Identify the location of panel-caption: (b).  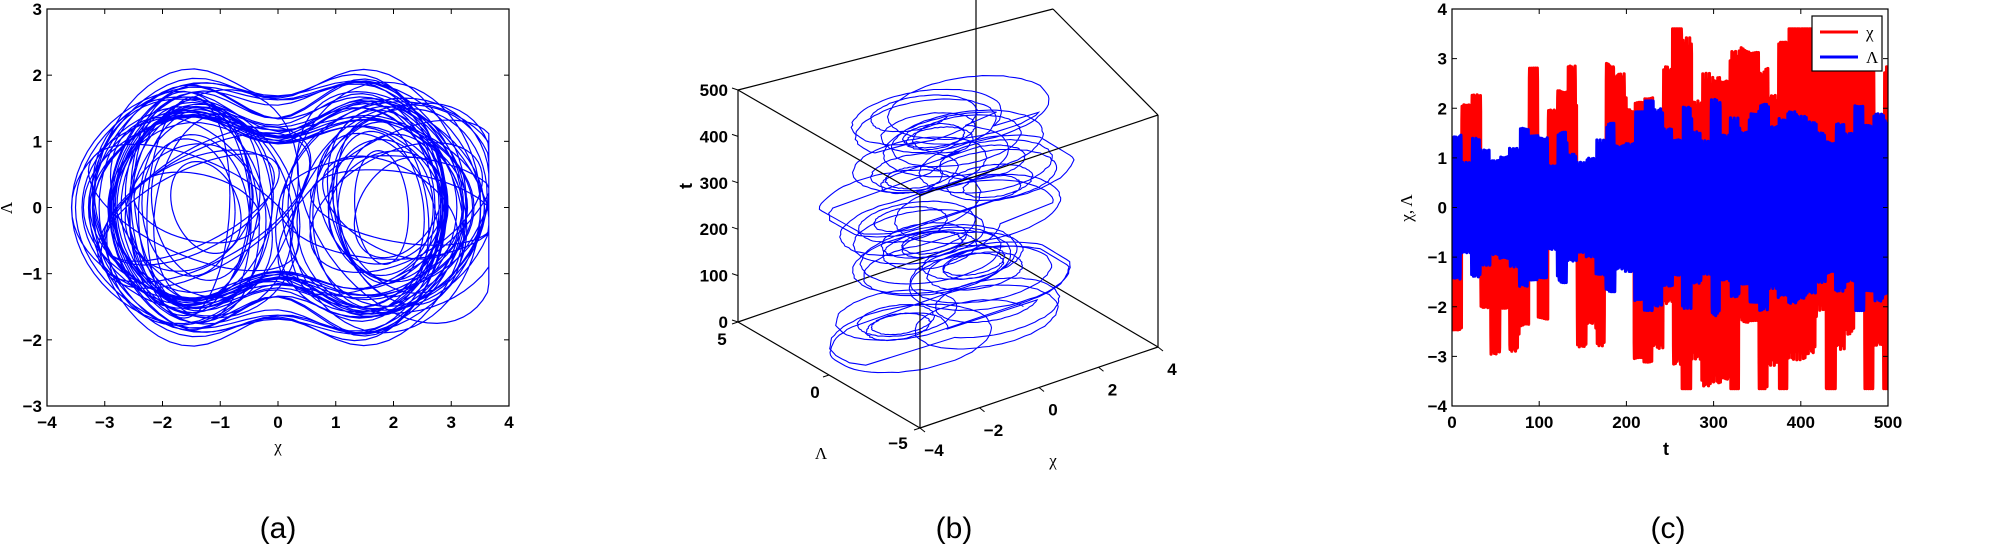
(954, 528).